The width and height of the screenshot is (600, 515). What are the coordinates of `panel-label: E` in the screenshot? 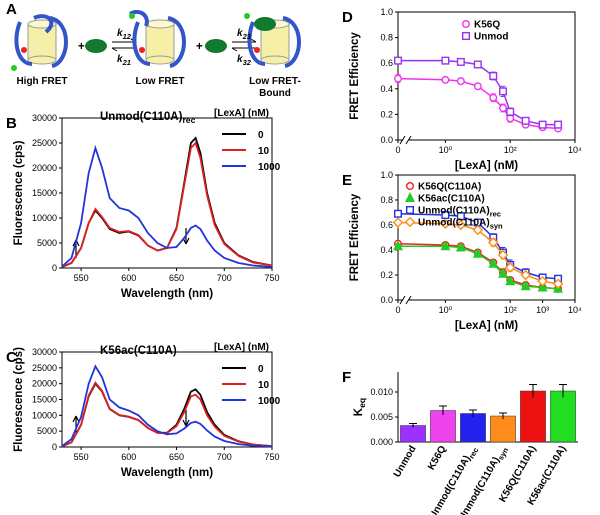 It's located at (347, 180).